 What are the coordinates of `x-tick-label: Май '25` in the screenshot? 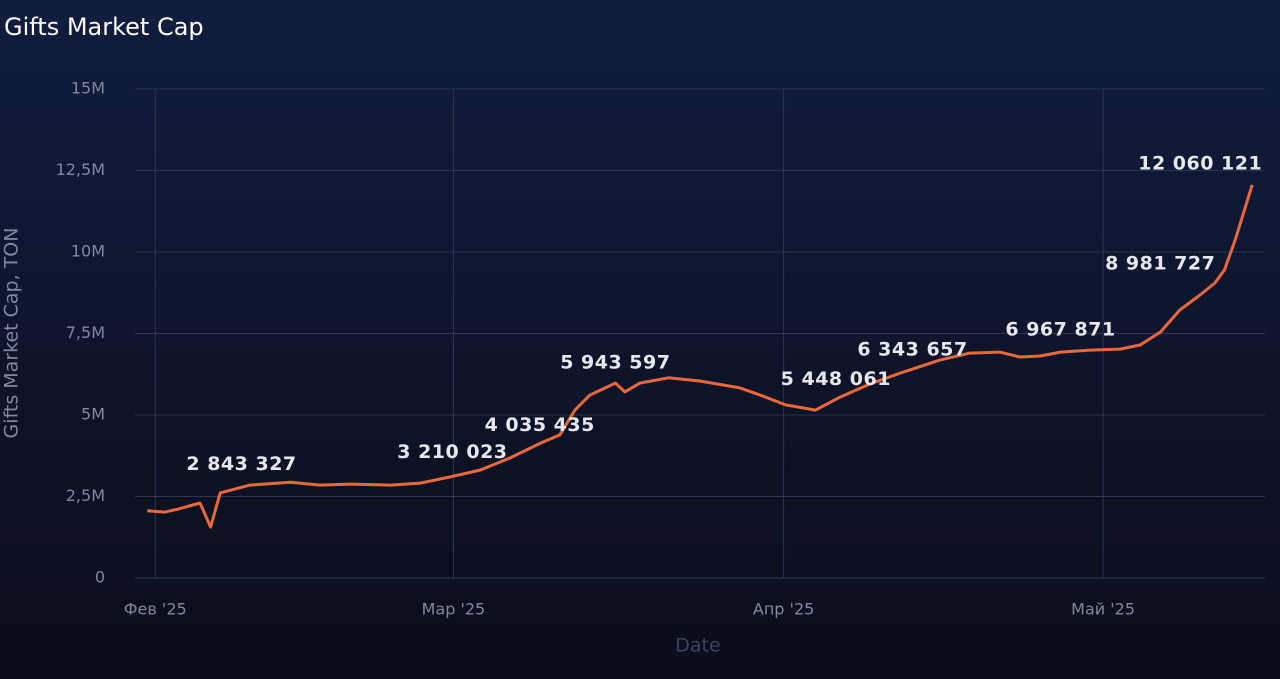 It's located at (1103, 609).